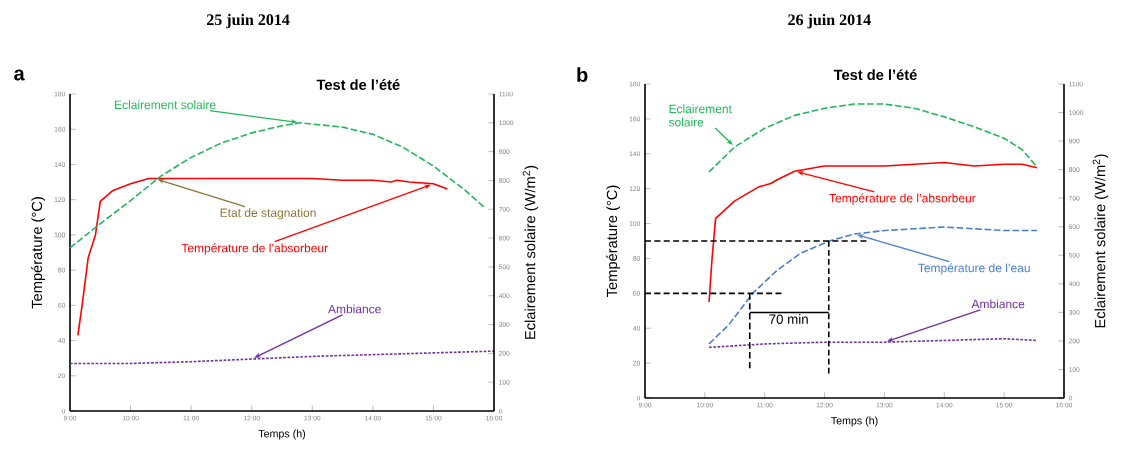 The width and height of the screenshot is (1121, 457). Describe the element at coordinates (700, 115) in the screenshot. I see `series-label: Eclairement solaire` at that location.